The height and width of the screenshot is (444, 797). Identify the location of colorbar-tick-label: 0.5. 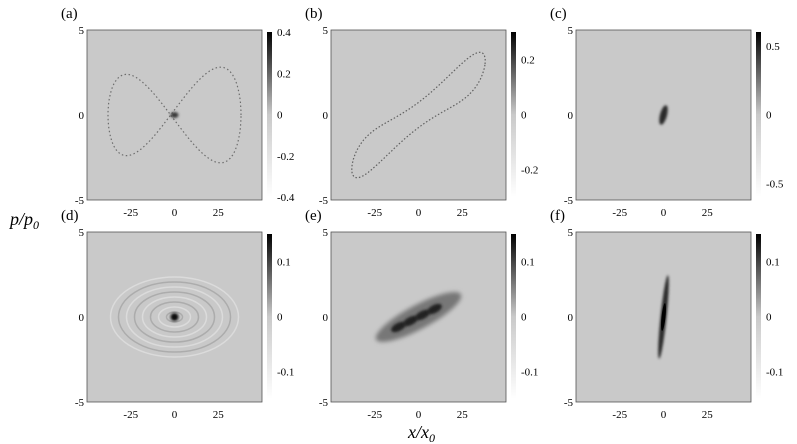
(773, 47).